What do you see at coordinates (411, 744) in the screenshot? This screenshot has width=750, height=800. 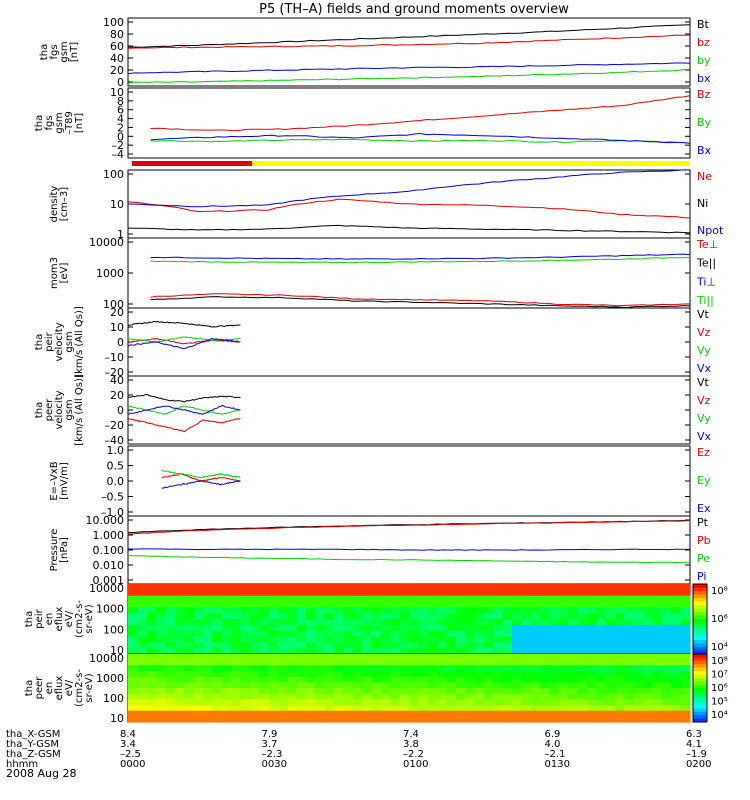 I see `x-axis-value: 3.8` at bounding box center [411, 744].